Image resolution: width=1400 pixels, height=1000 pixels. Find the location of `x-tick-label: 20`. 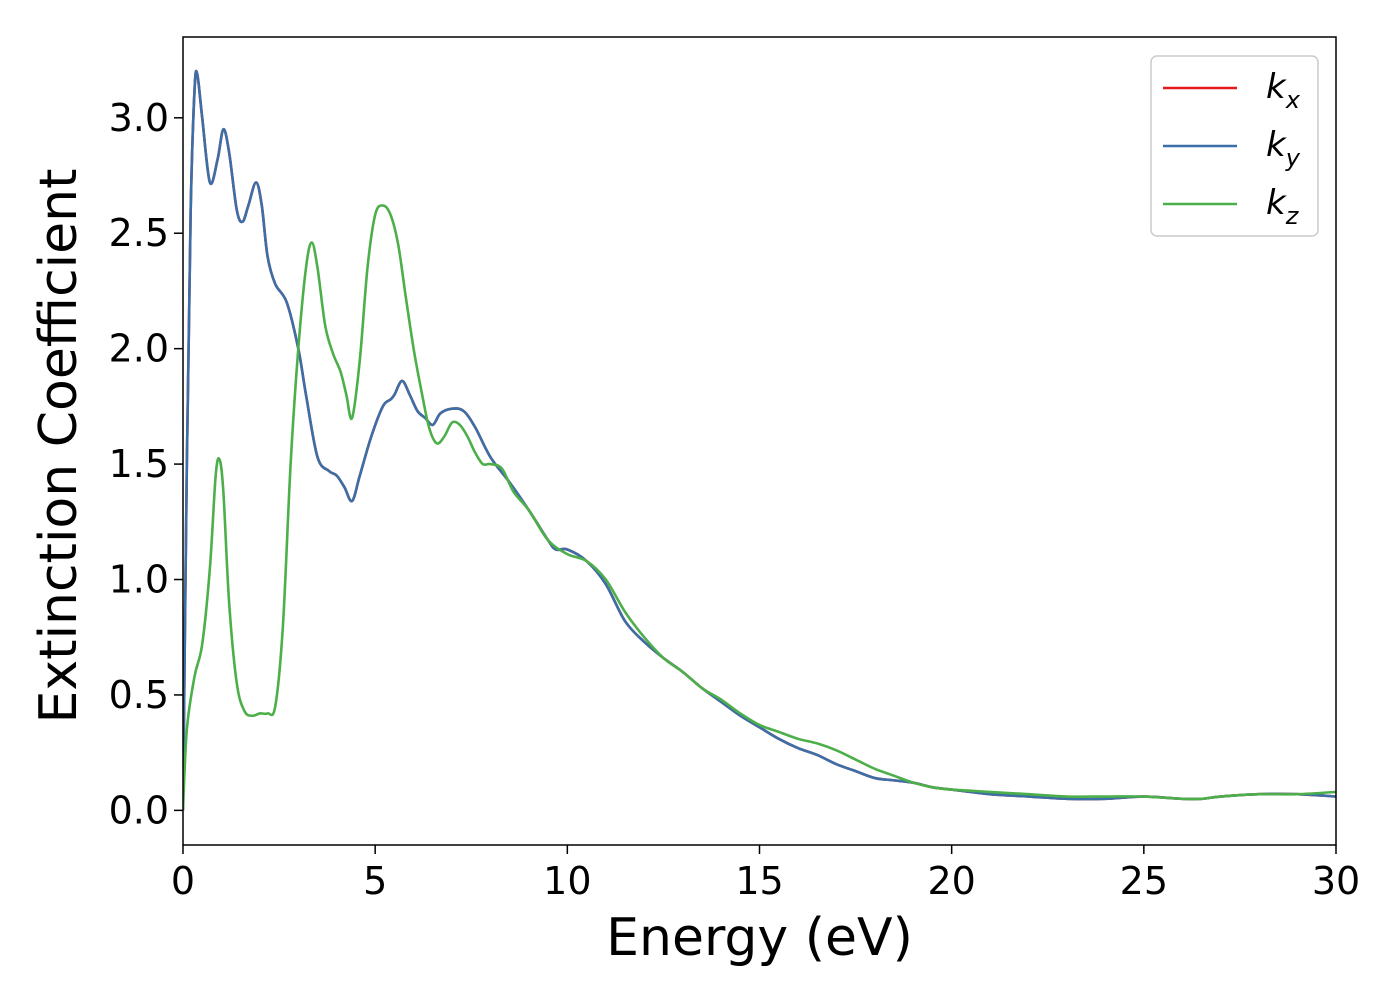

x-tick-label: 20 is located at coordinates (951, 881).